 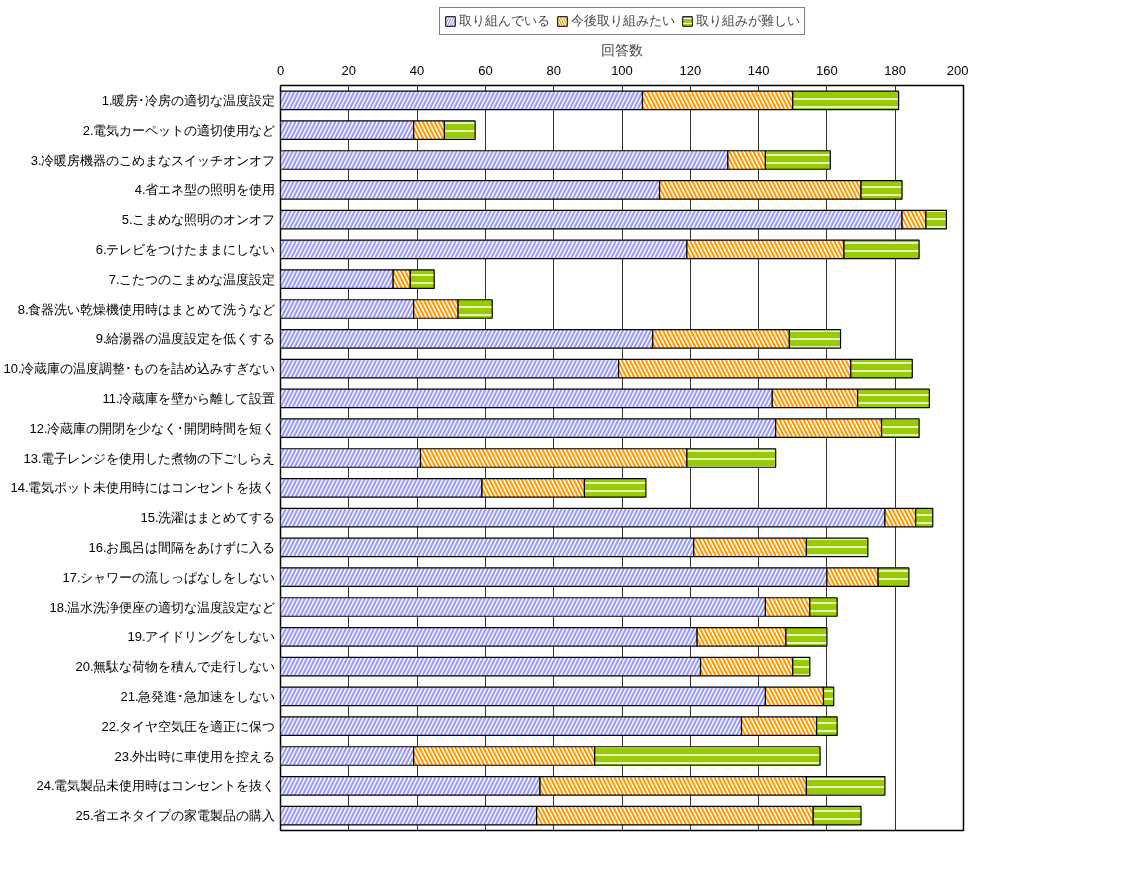 What do you see at coordinates (146, 309) in the screenshot?
I see `y-tick-label: 8.食器洗い乾燥機使用時はまとめて洗うなど` at bounding box center [146, 309].